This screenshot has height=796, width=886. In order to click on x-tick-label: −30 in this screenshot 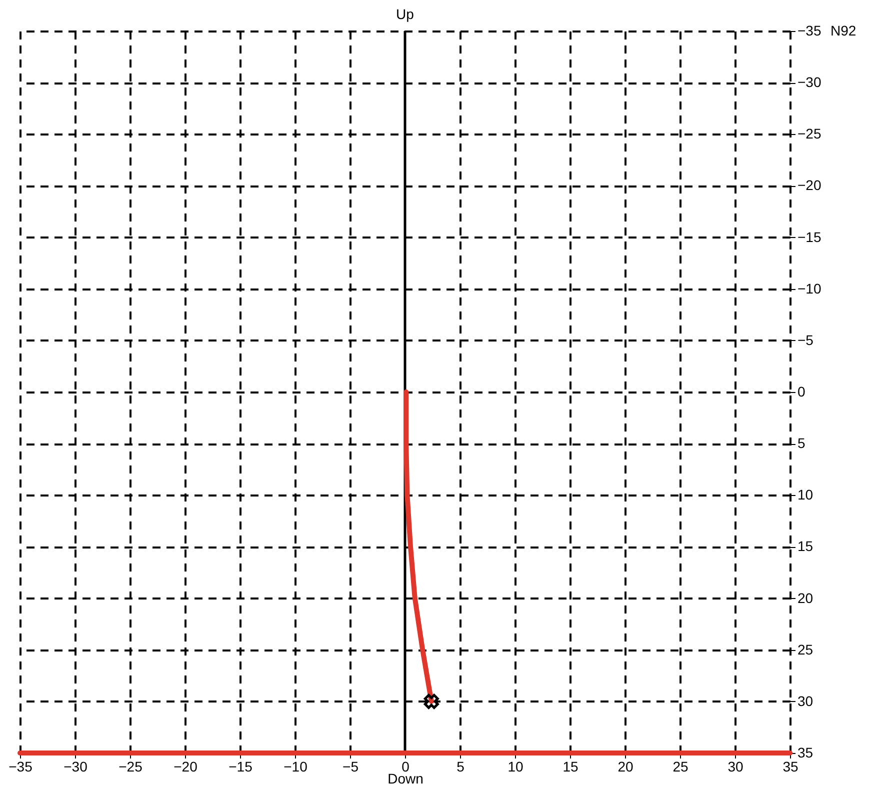, I will do `click(76, 766)`.